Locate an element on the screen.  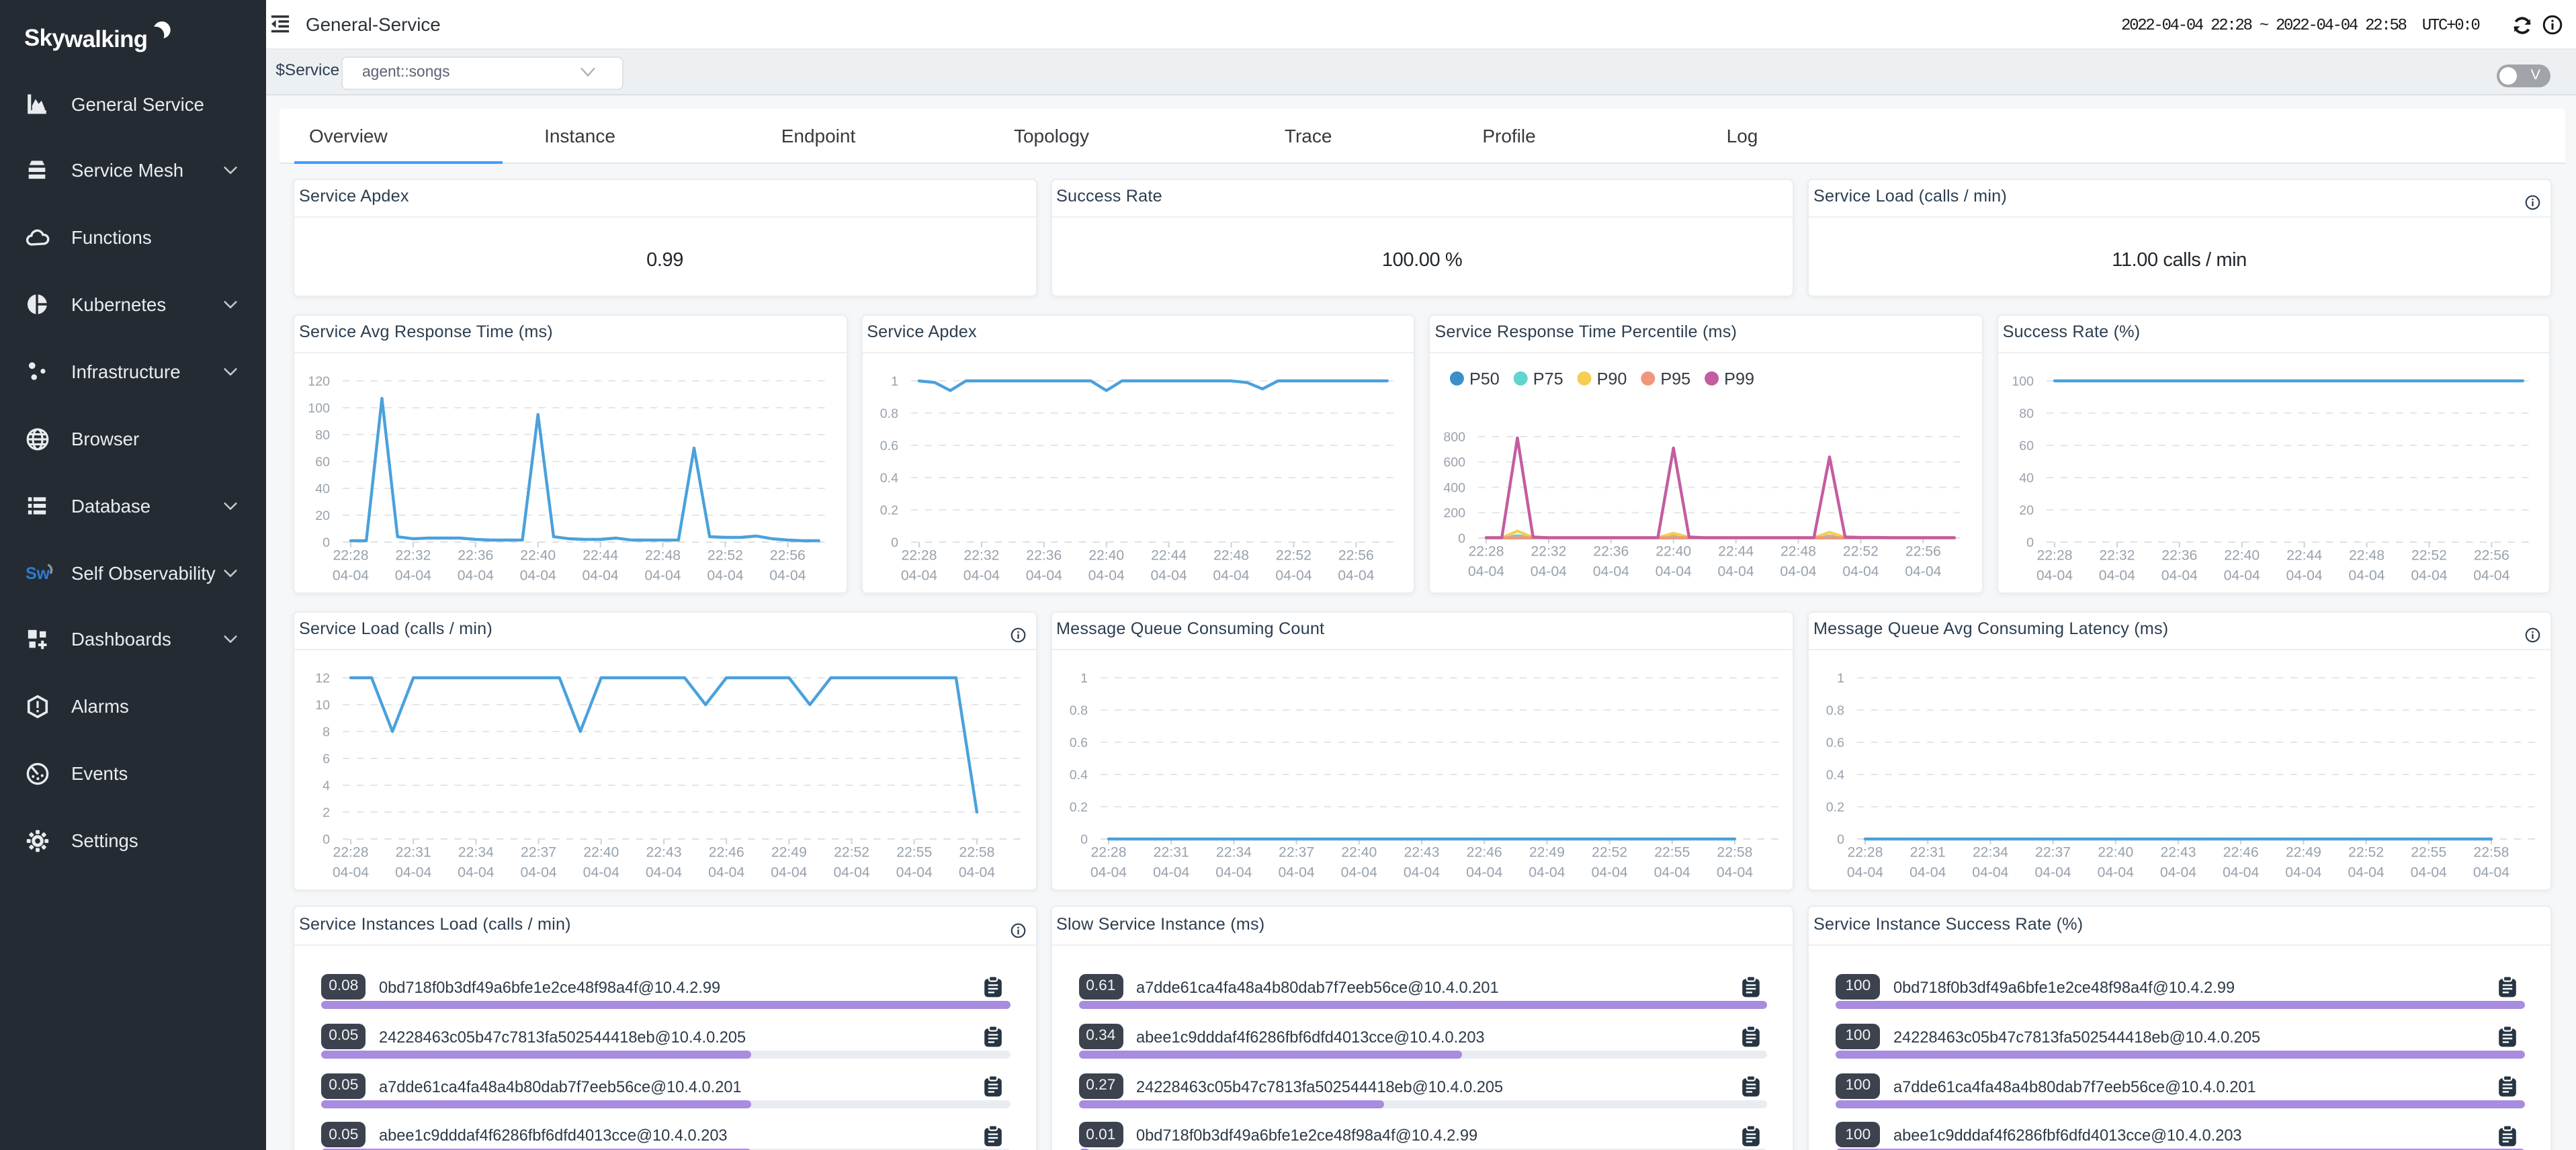
svg-text: 22:56 is located at coordinates (788, 555).